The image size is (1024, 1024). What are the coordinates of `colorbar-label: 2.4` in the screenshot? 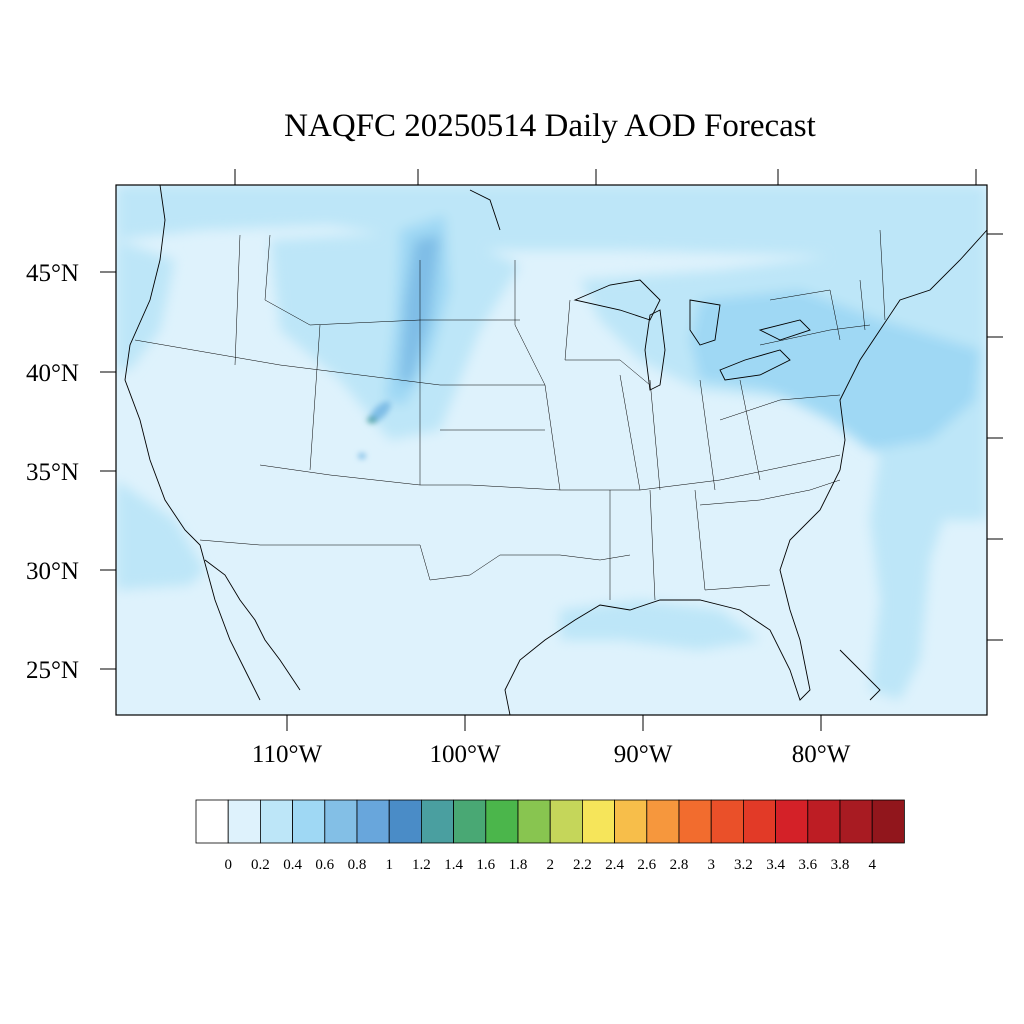 It's located at (614, 865).